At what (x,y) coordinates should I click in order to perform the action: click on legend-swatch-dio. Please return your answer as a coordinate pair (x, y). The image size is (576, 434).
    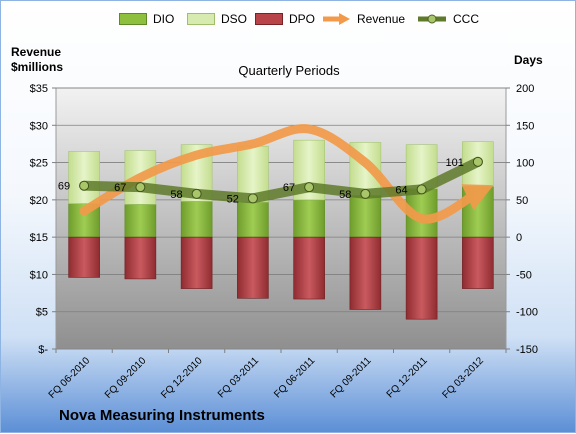
    Looking at the image, I should click on (133, 19).